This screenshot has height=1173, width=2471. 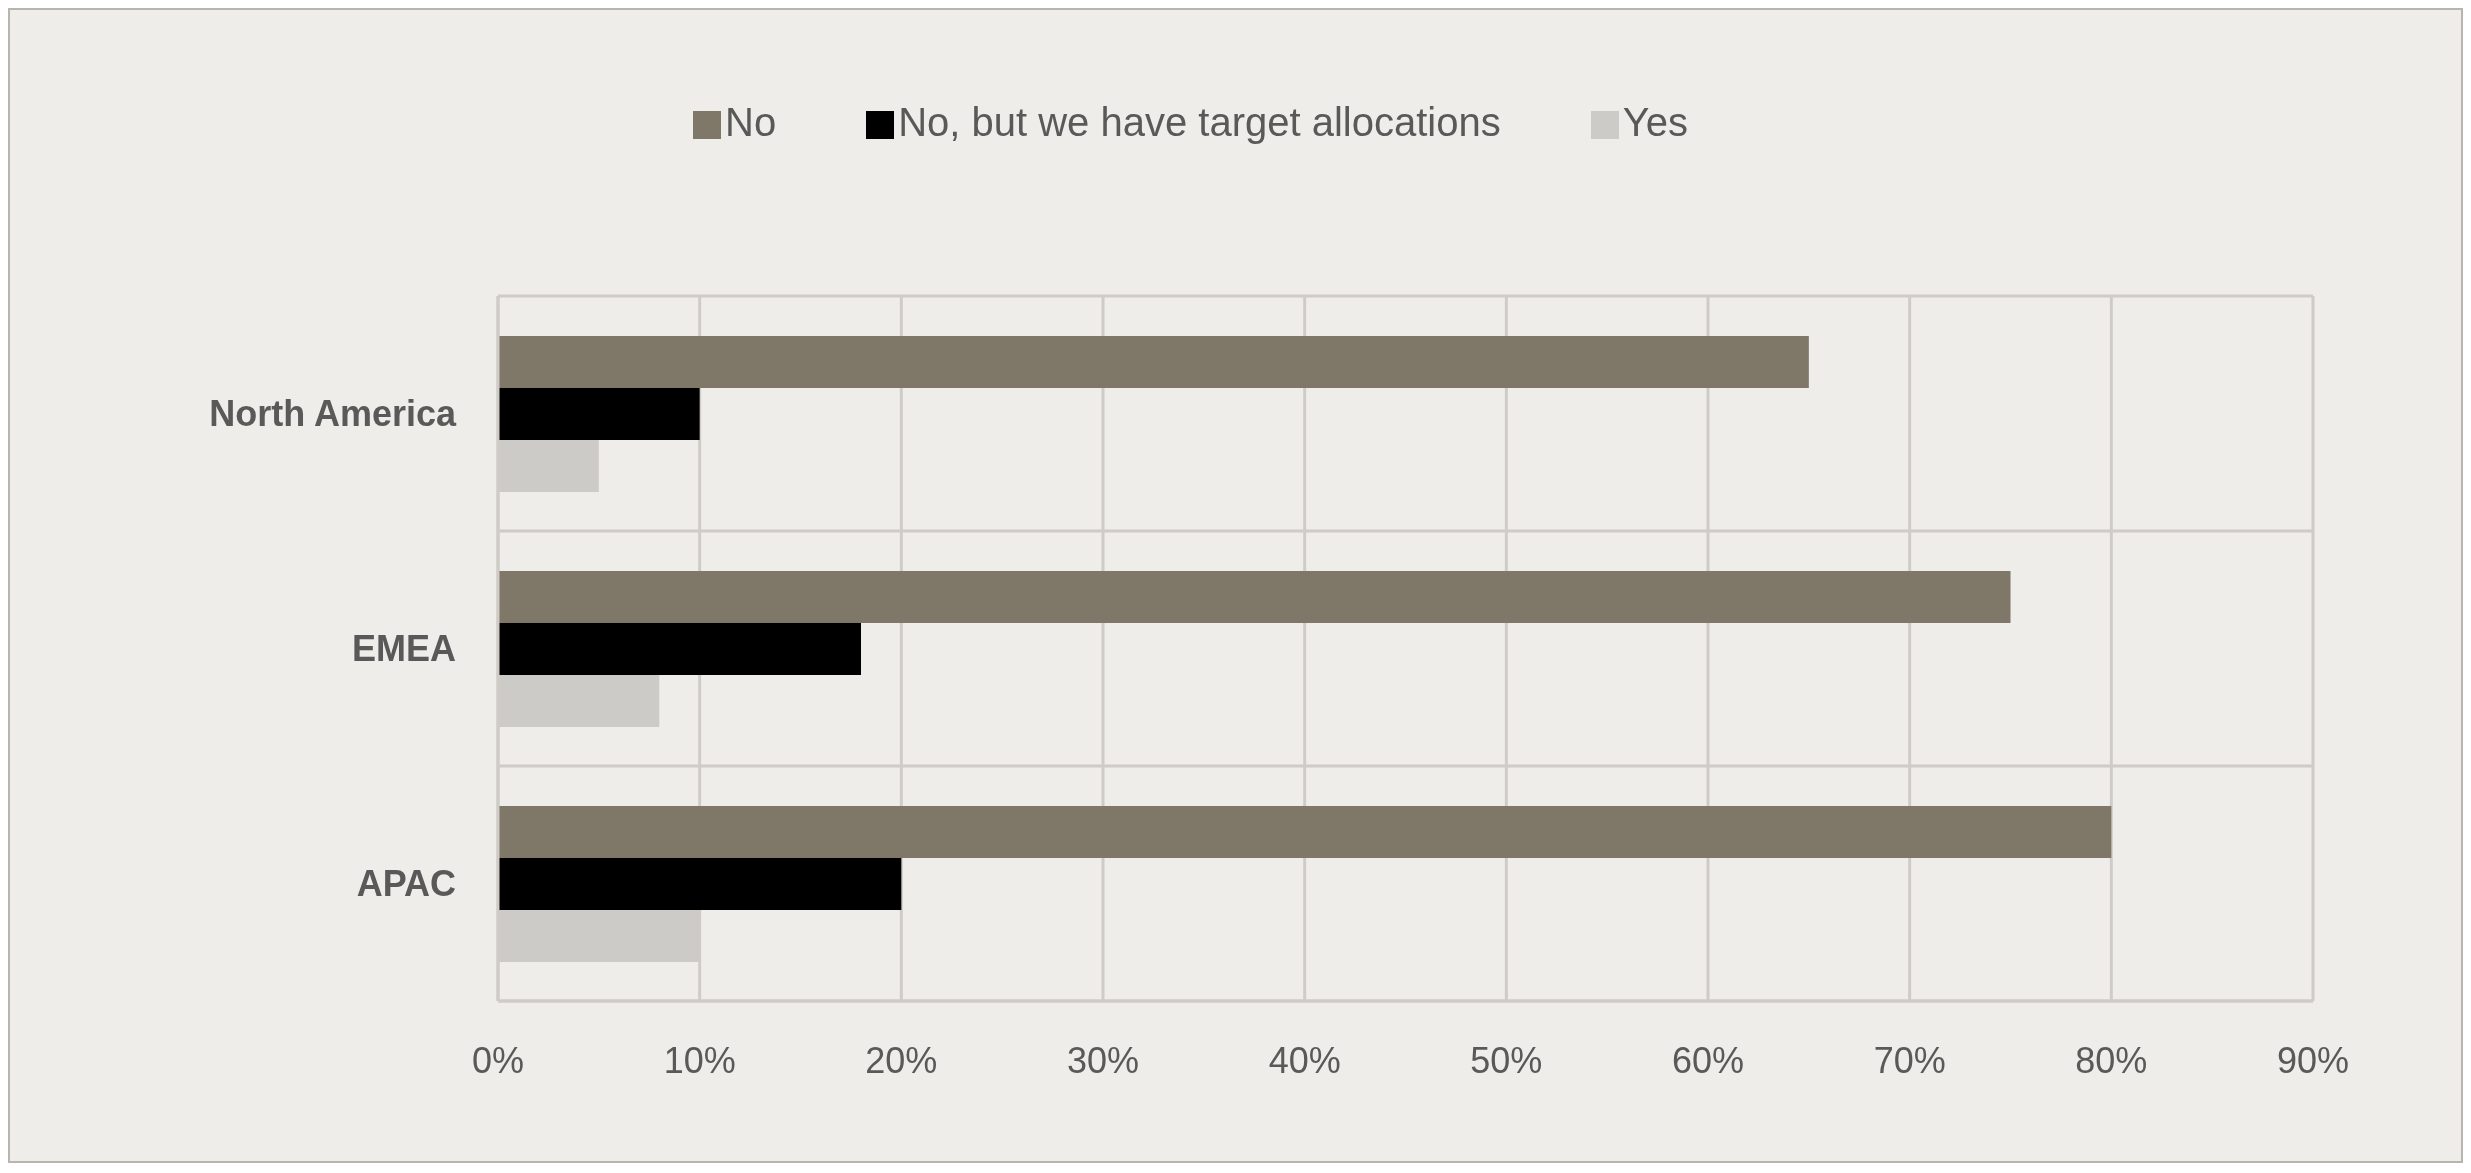 What do you see at coordinates (1909, 1060) in the screenshot?
I see `x-tick-label: 70%` at bounding box center [1909, 1060].